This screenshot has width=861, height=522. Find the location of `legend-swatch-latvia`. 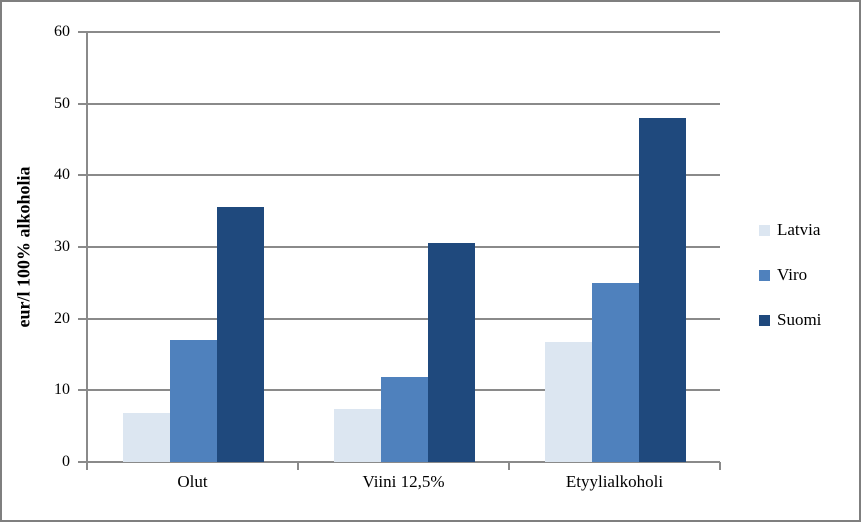

legend-swatch-latvia is located at coordinates (764, 230).